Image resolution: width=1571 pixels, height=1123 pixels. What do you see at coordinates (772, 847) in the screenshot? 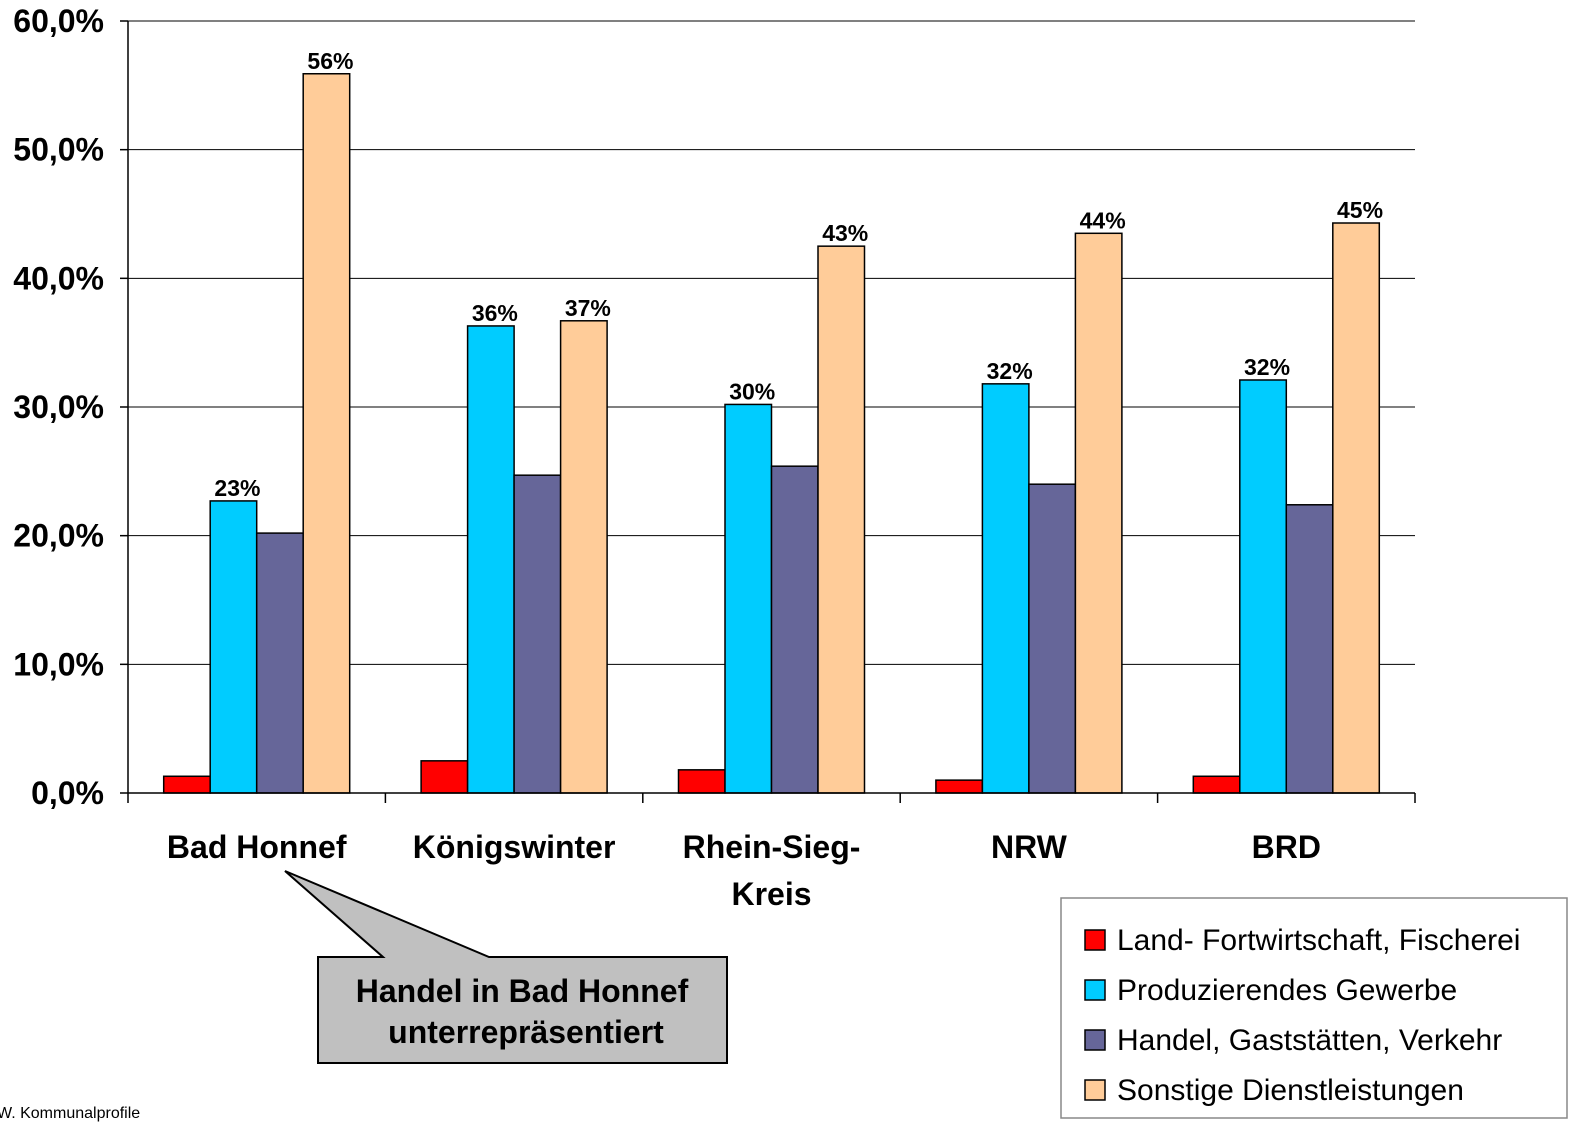
I see `x-category-label: Rhein-Sieg-` at bounding box center [772, 847].